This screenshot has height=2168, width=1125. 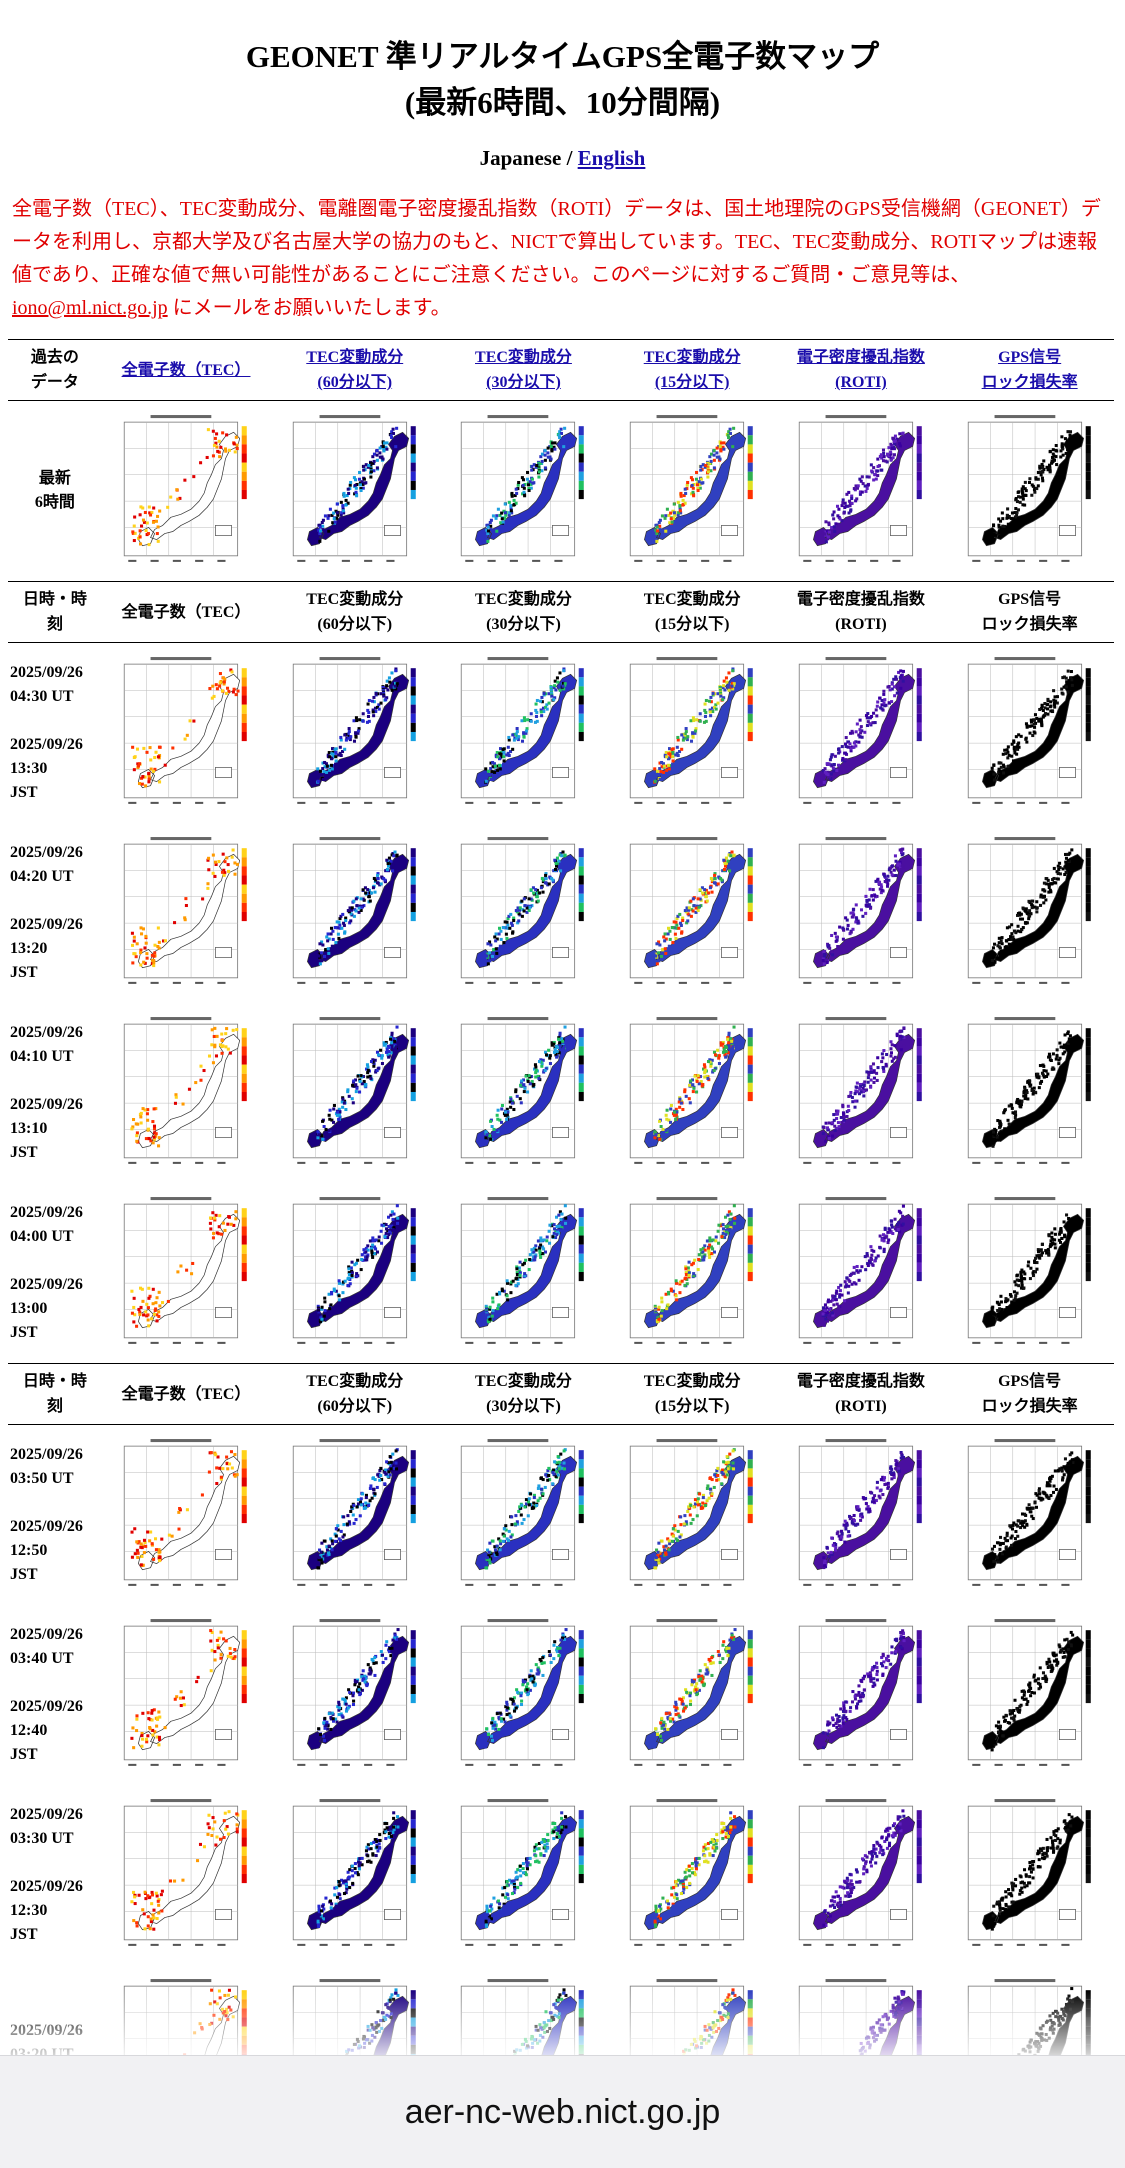 I want to click on column-link-dtec15: TEC変動成分(15分以下), so click(x=692, y=370).